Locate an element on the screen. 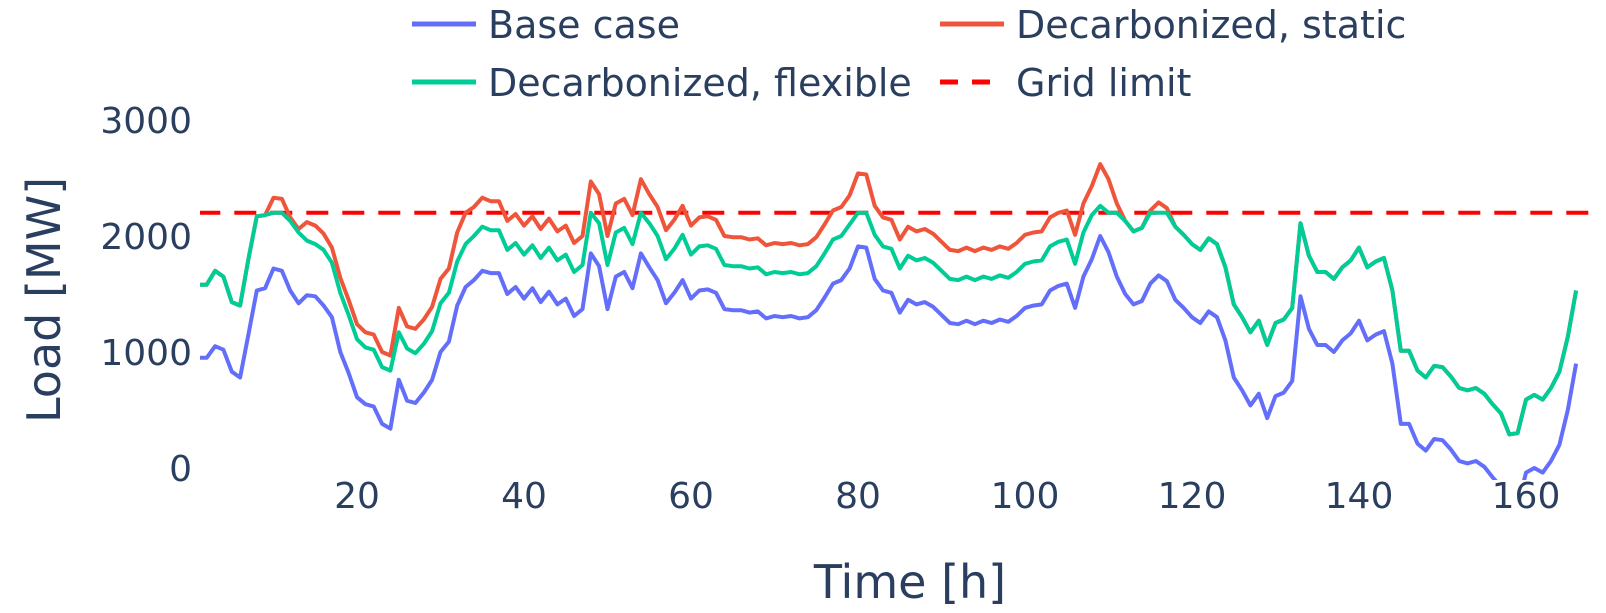 The image size is (1606, 613). x-axis-ticks: 20 40 60 80 100 120 140 160 is located at coordinates (947, 496).